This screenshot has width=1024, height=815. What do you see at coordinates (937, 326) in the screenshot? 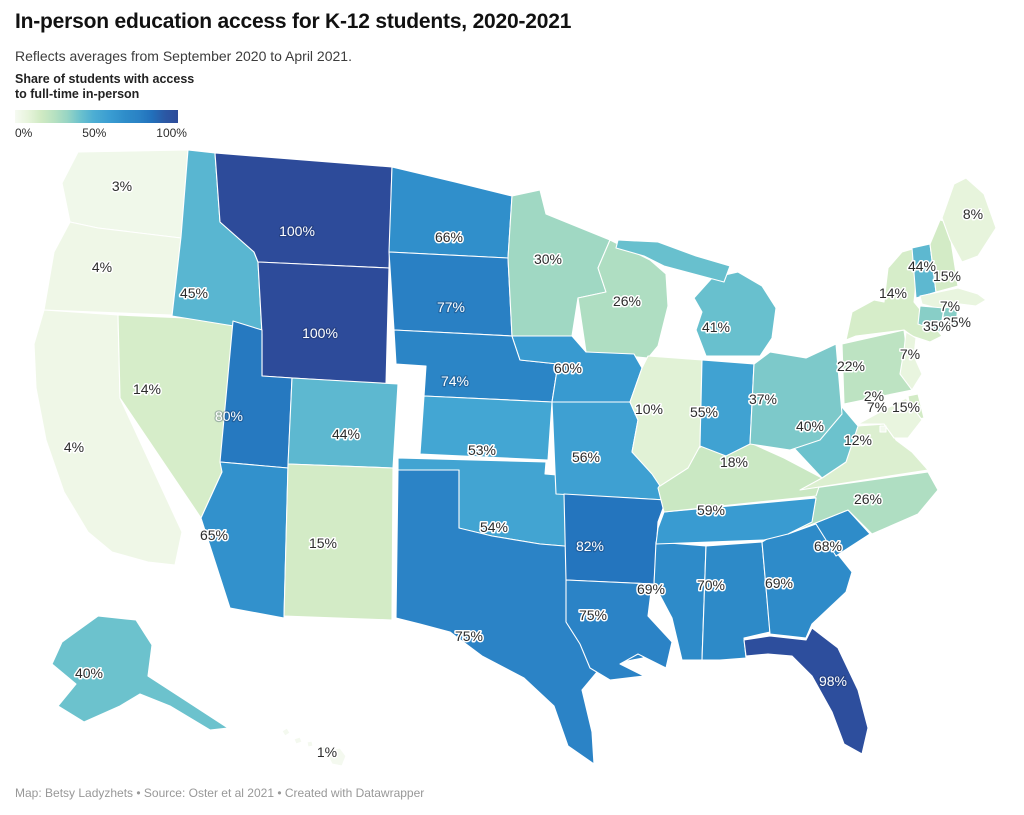
I see `state-label-ct: 35%` at bounding box center [937, 326].